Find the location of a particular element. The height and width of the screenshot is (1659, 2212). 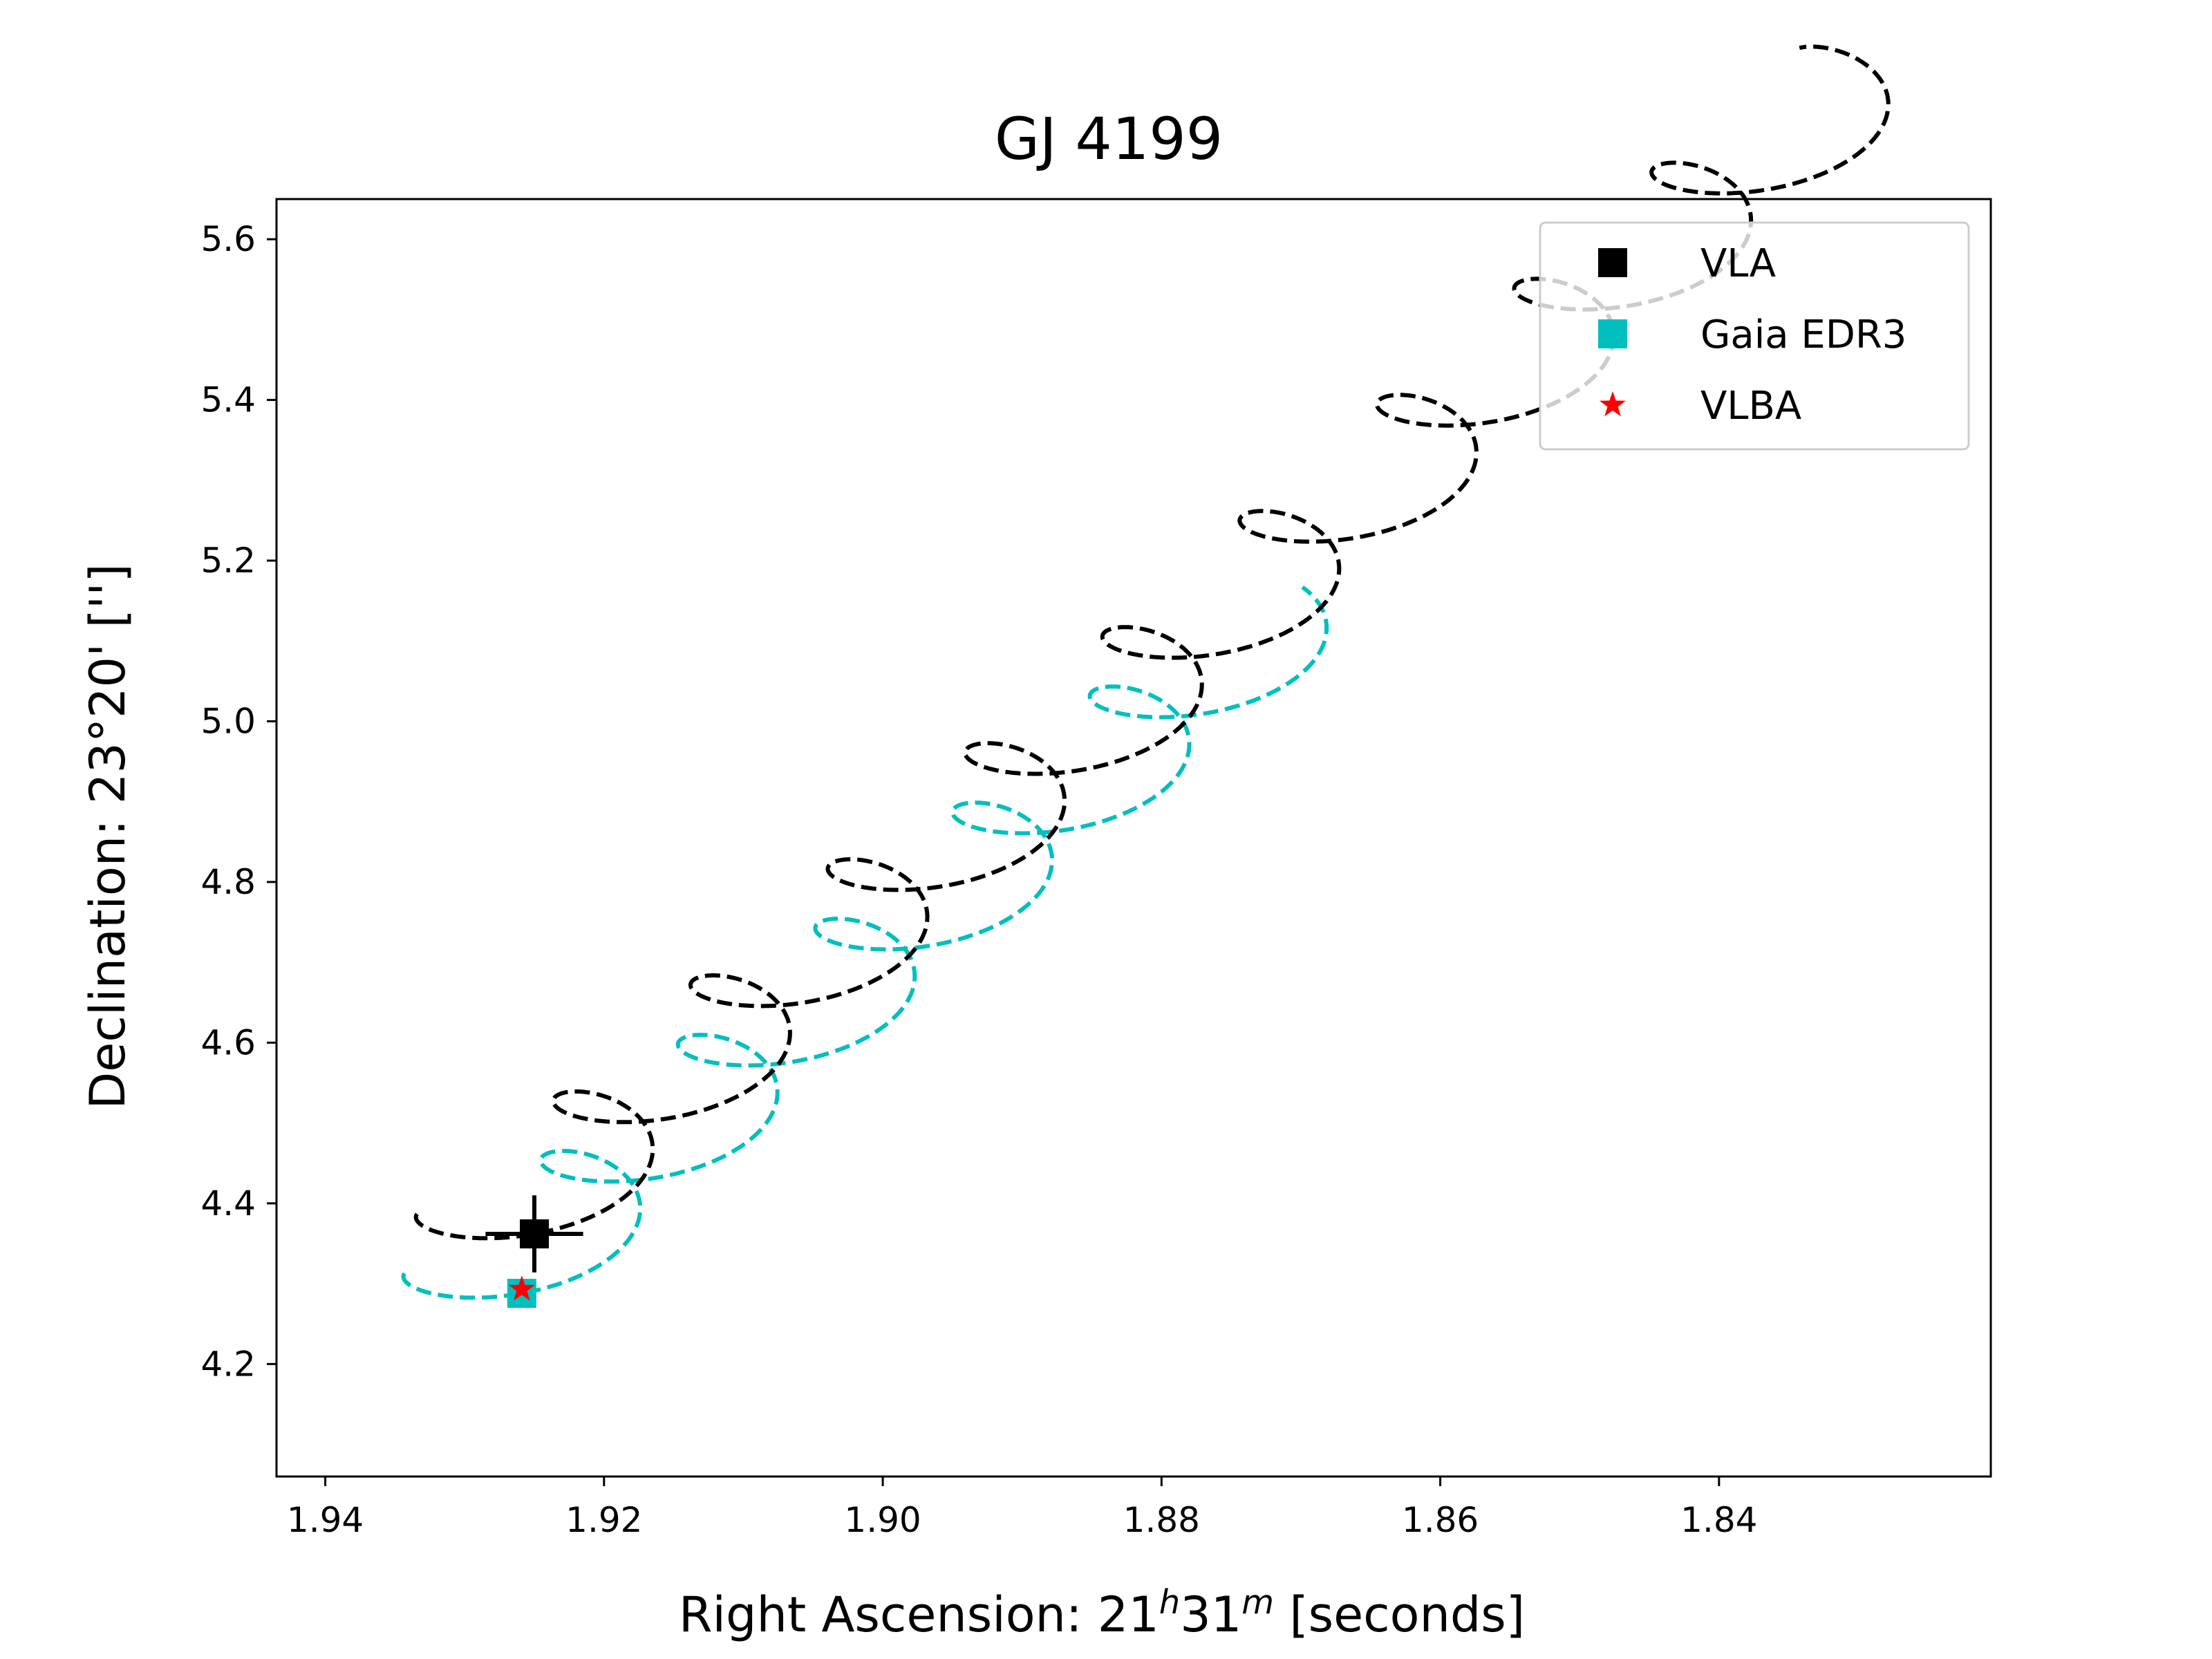

y-tick-label: 4.8 is located at coordinates (228, 882).